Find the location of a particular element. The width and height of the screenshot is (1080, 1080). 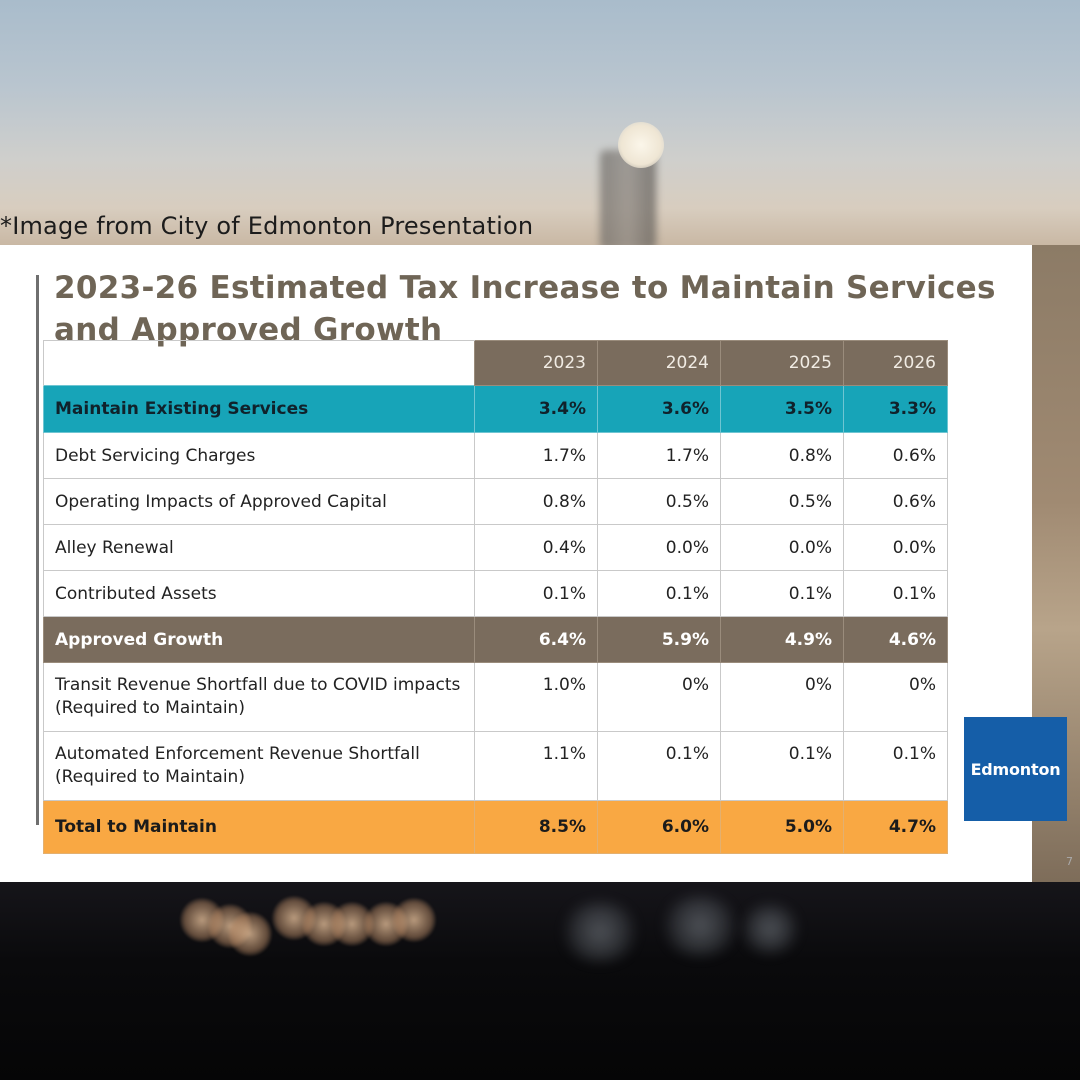

row-label: Operating Impacts of Approved Capital is located at coordinates (259, 501).